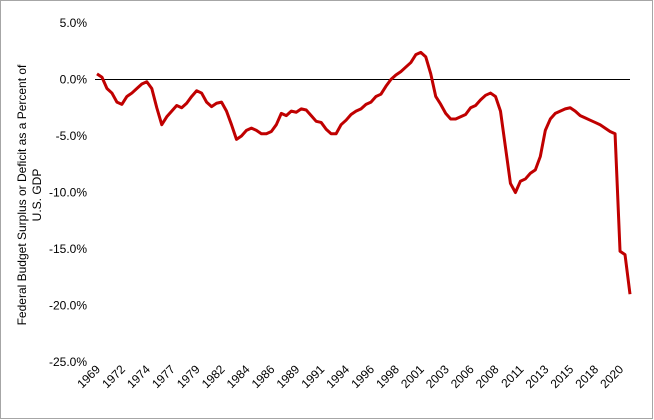 This screenshot has height=420, width=654. Describe the element at coordinates (74, 23) in the screenshot. I see `y-tick-label: 5.0%` at that location.